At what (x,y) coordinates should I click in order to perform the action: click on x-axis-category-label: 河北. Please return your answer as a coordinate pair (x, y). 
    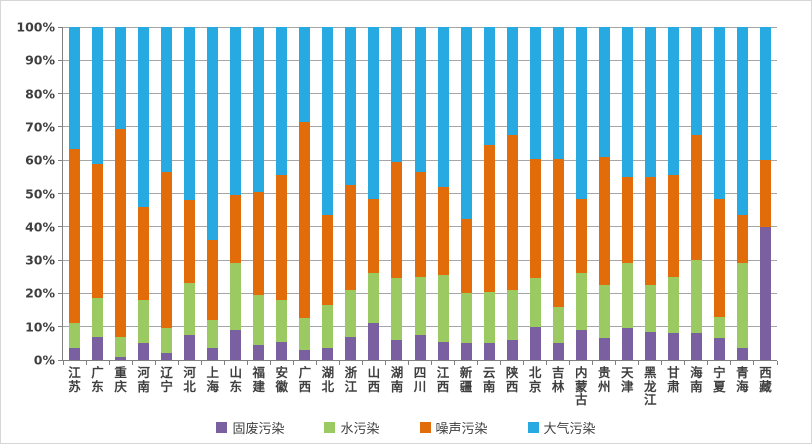
    Looking at the image, I should click on (189, 379).